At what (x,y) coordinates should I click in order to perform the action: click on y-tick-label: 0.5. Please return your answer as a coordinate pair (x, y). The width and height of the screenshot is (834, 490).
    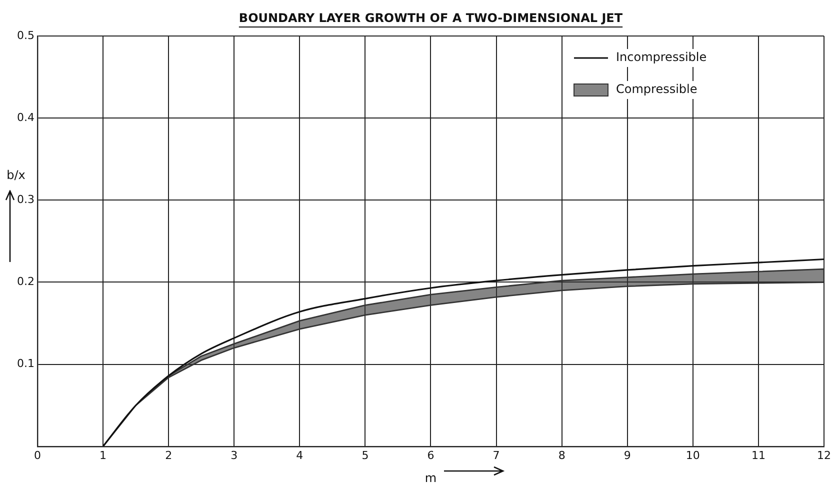
    Looking at the image, I should click on (25, 35).